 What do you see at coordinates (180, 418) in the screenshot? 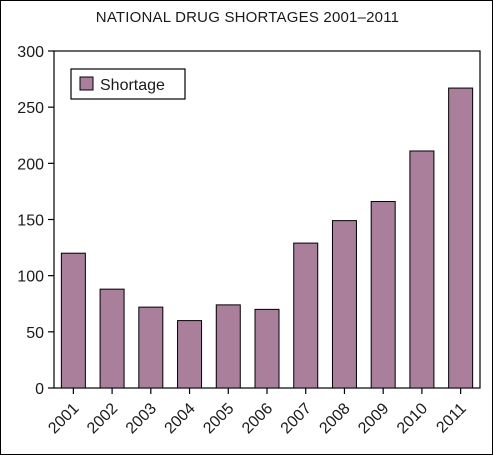
I see `x-tick-label: 2004` at bounding box center [180, 418].